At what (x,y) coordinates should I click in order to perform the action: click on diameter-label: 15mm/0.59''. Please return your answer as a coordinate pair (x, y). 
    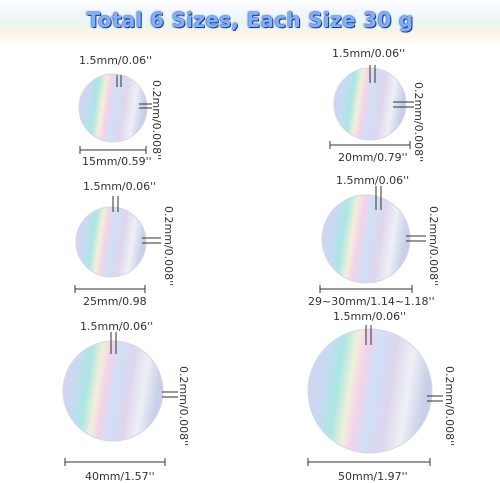
    Looking at the image, I should click on (117, 161).